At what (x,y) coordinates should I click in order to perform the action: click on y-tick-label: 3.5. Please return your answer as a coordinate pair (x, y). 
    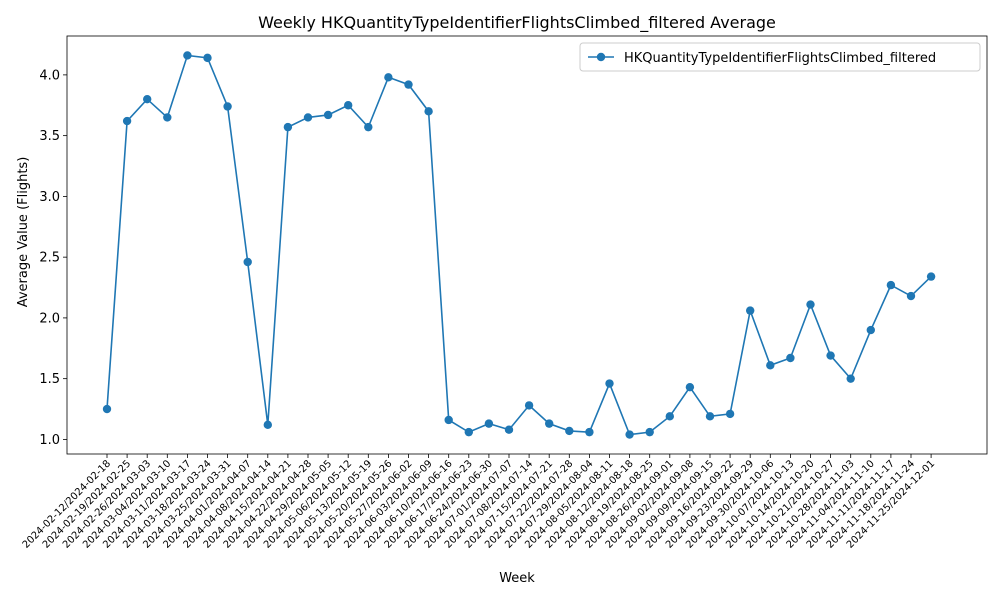
    Looking at the image, I should click on (49, 136).